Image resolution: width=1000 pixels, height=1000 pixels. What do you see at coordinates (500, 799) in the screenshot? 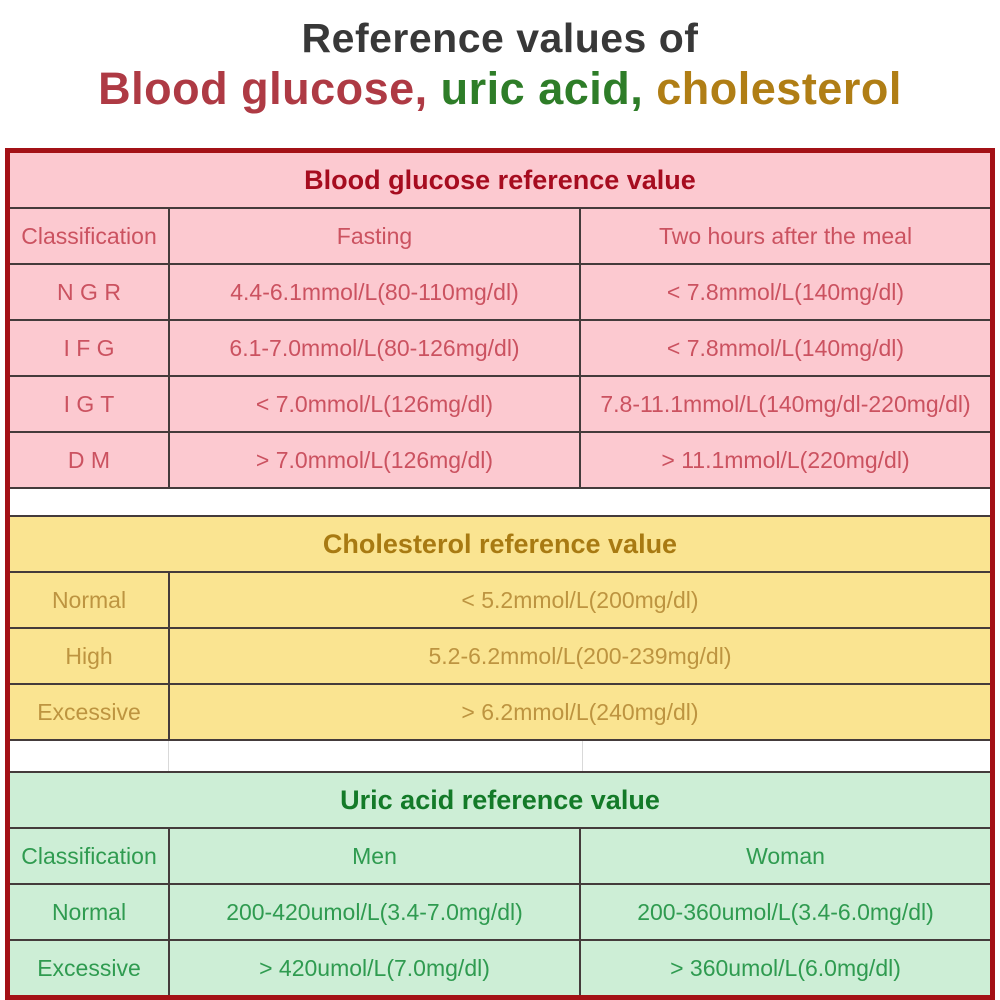
I see `uric-acid-table-title: Uric acid reference value` at bounding box center [500, 799].